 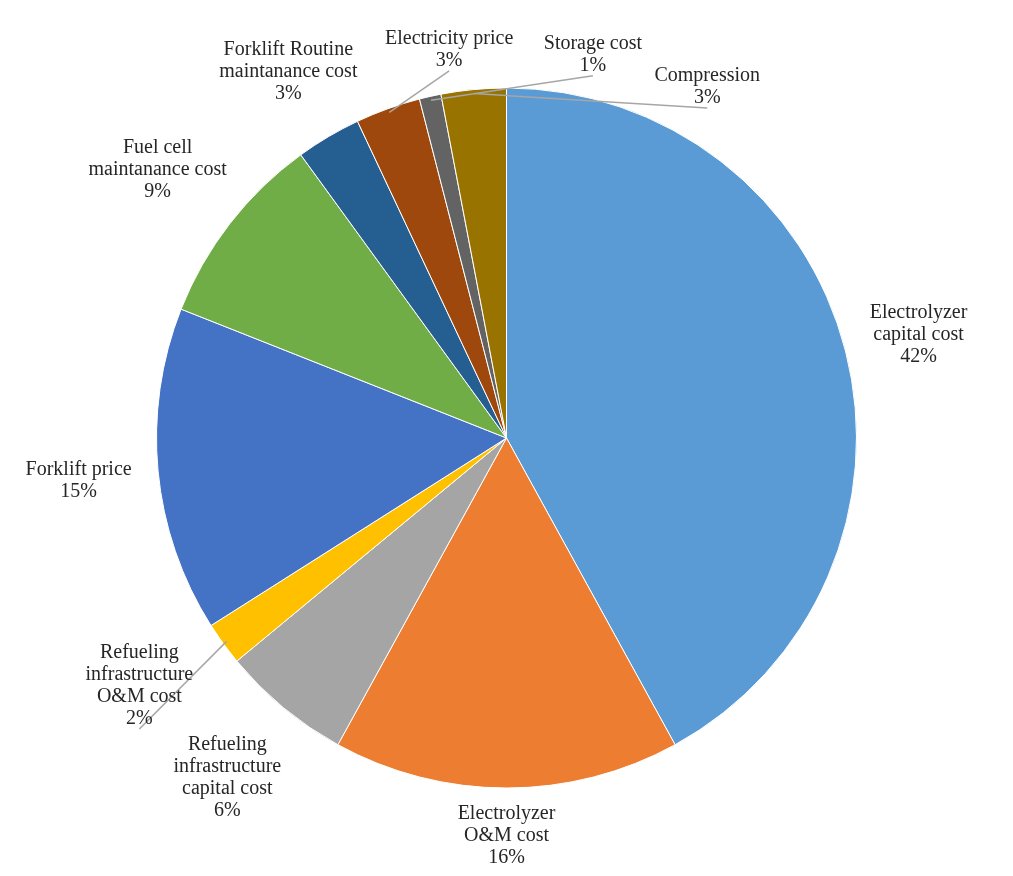 What do you see at coordinates (707, 74) in the screenshot?
I see `slice-label: Compression` at bounding box center [707, 74].